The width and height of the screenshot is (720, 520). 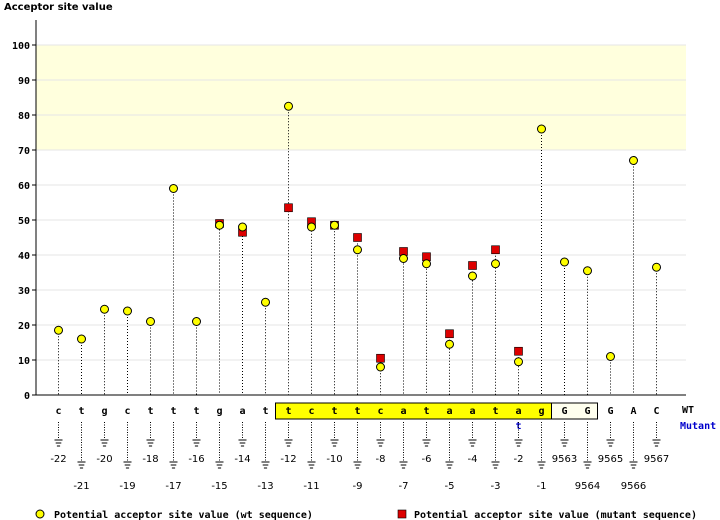 I want to click on wt-row-label: WT, so click(x=688, y=410).